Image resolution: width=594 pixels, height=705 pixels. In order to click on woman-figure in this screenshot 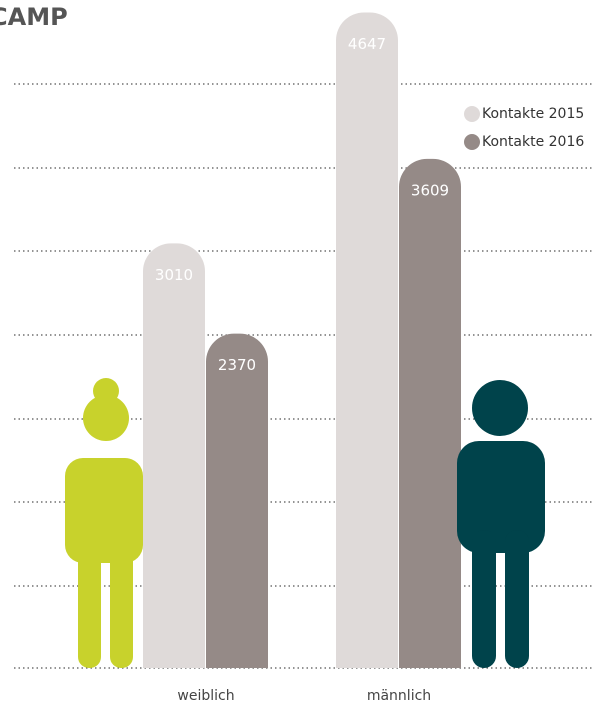, I will do `click(104, 523)`.